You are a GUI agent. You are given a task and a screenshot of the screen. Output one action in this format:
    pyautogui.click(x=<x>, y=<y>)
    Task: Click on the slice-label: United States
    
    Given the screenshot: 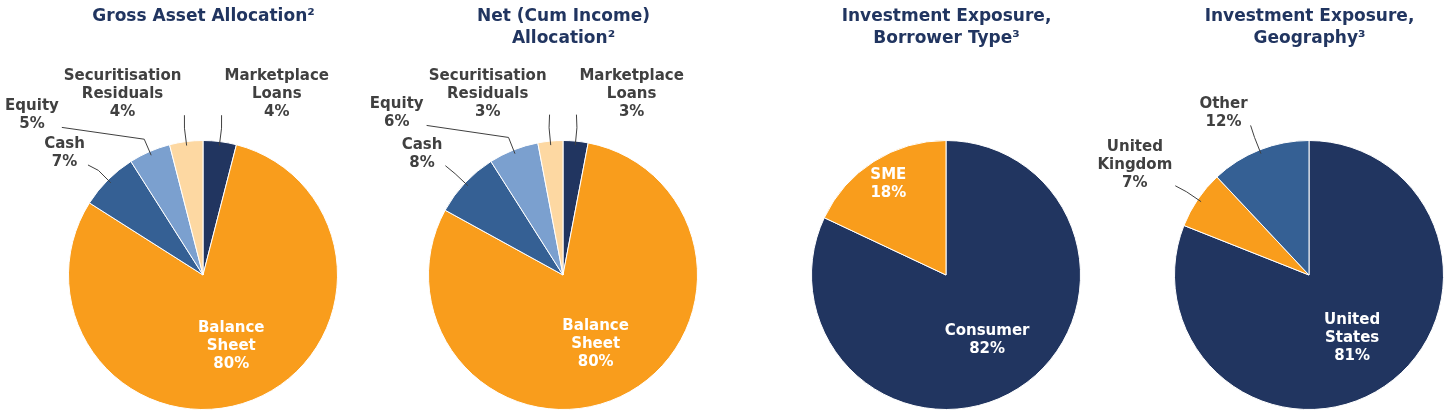 What is the action you would take?
    pyautogui.click(x=1352, y=328)
    